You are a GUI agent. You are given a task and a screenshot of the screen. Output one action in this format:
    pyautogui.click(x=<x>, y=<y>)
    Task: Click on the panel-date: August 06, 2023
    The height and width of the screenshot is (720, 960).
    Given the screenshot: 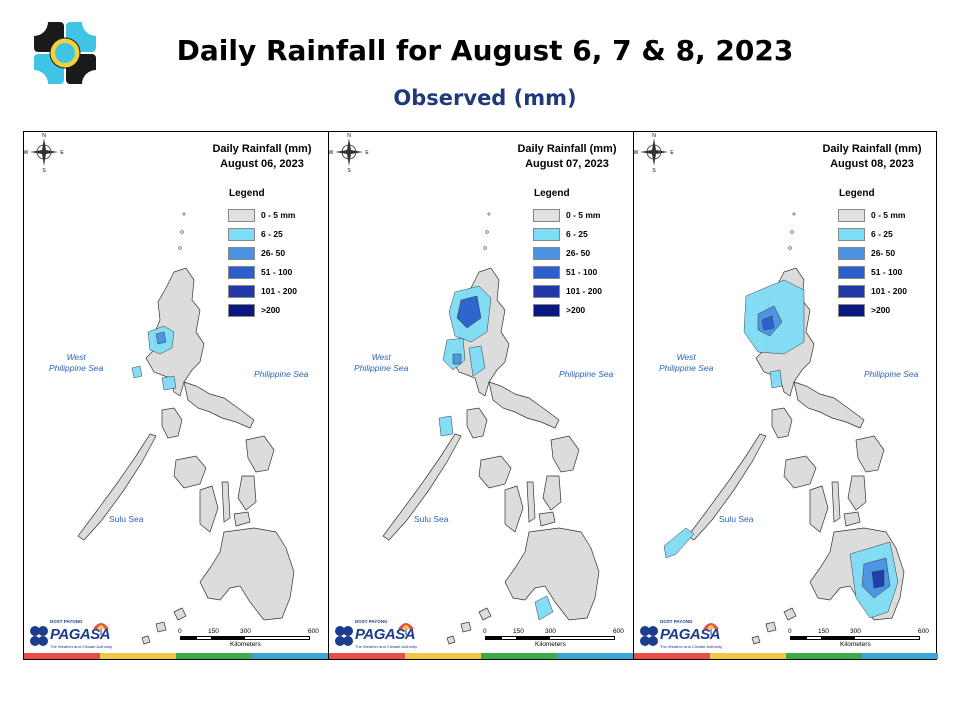 What is the action you would take?
    pyautogui.click(x=262, y=164)
    